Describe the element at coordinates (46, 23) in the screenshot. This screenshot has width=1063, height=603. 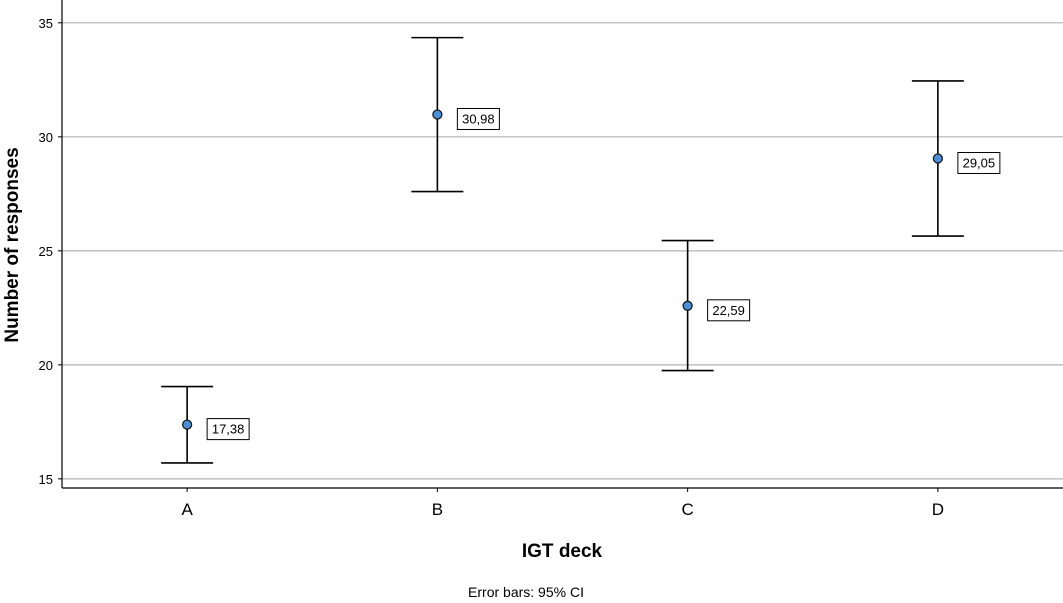
I see `y-tick-label: 35` at that location.